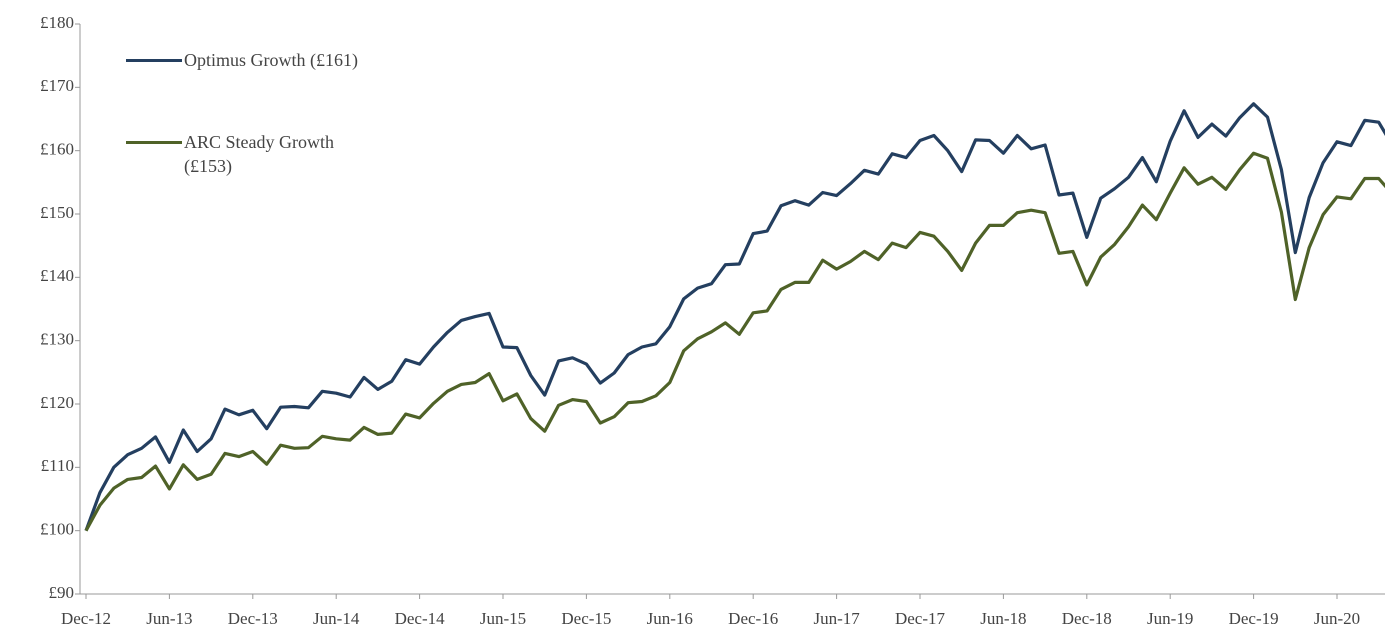 The height and width of the screenshot is (631, 1385). What do you see at coordinates (1003, 618) in the screenshot?
I see `x-tick-label: Jun-18` at bounding box center [1003, 618].